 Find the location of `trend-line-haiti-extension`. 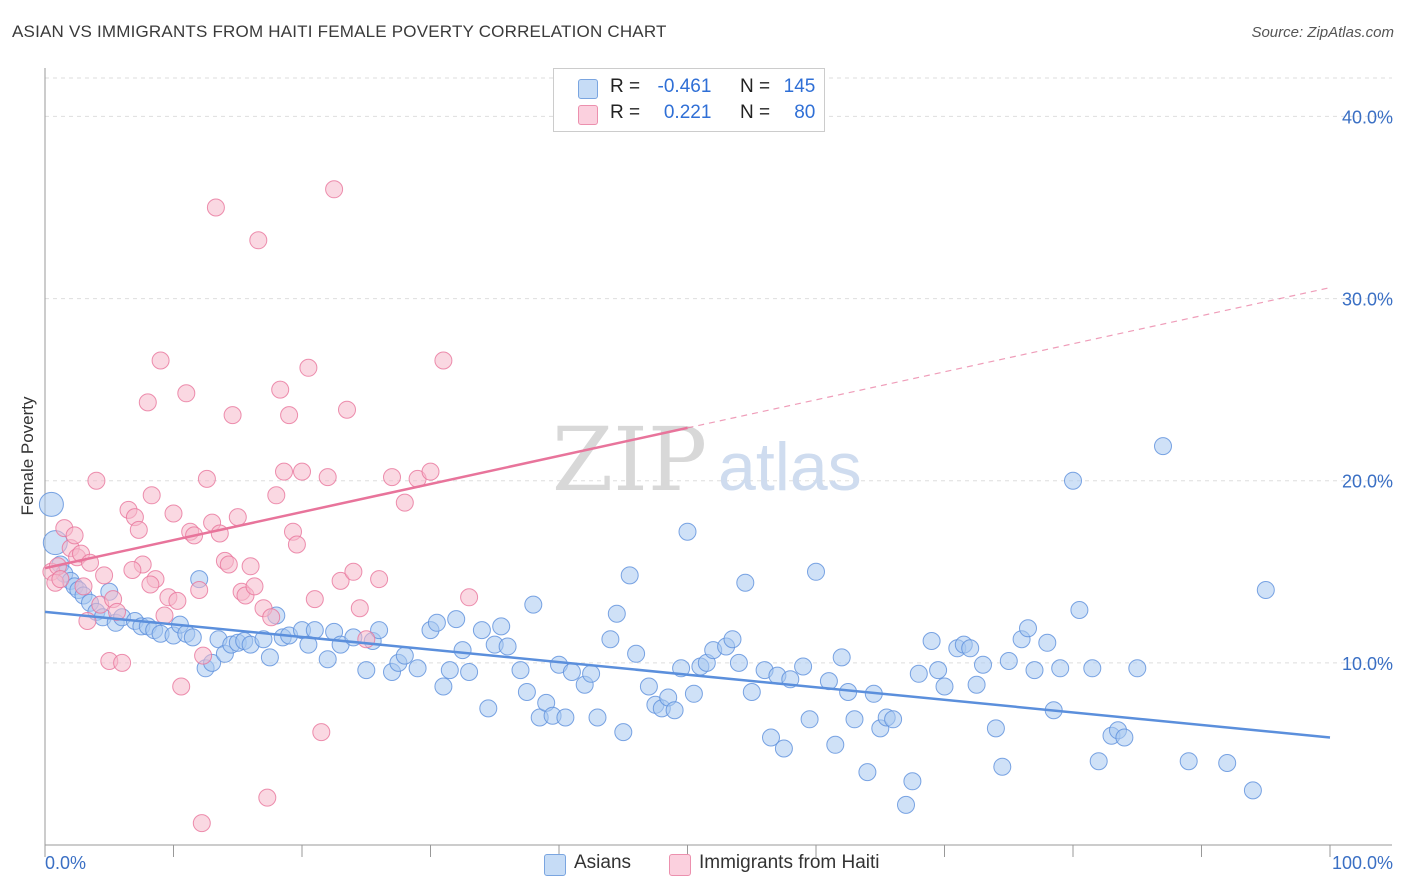

trend-line-haiti-extension is located at coordinates (1009, 358).